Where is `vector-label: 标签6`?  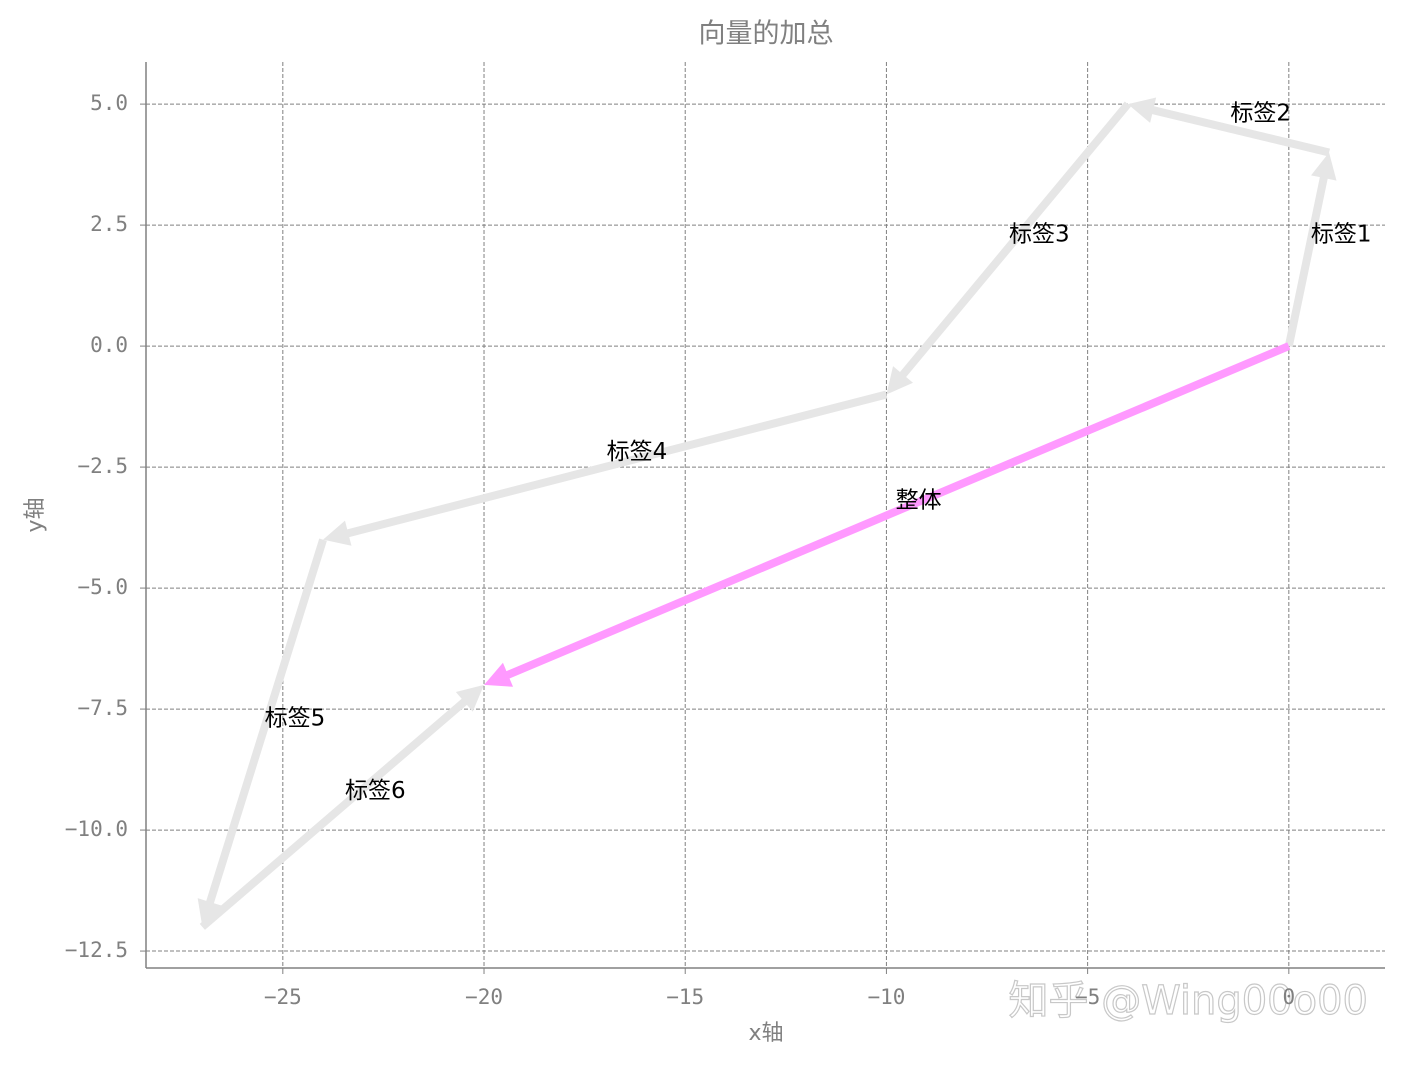 vector-label: 标签6 is located at coordinates (375, 791).